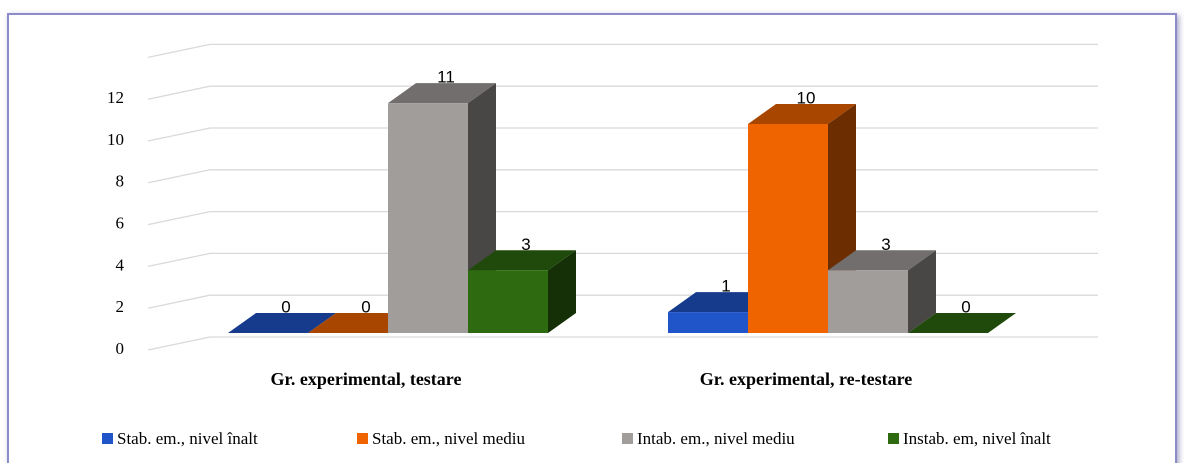  What do you see at coordinates (120, 306) in the screenshot?
I see `y-tick-label: 2` at bounding box center [120, 306].